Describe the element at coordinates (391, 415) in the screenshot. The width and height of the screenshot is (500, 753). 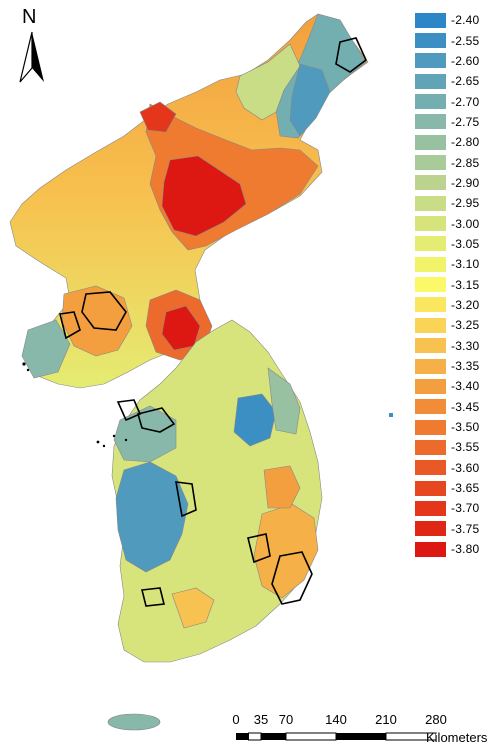
I see `ulleung-island` at that location.